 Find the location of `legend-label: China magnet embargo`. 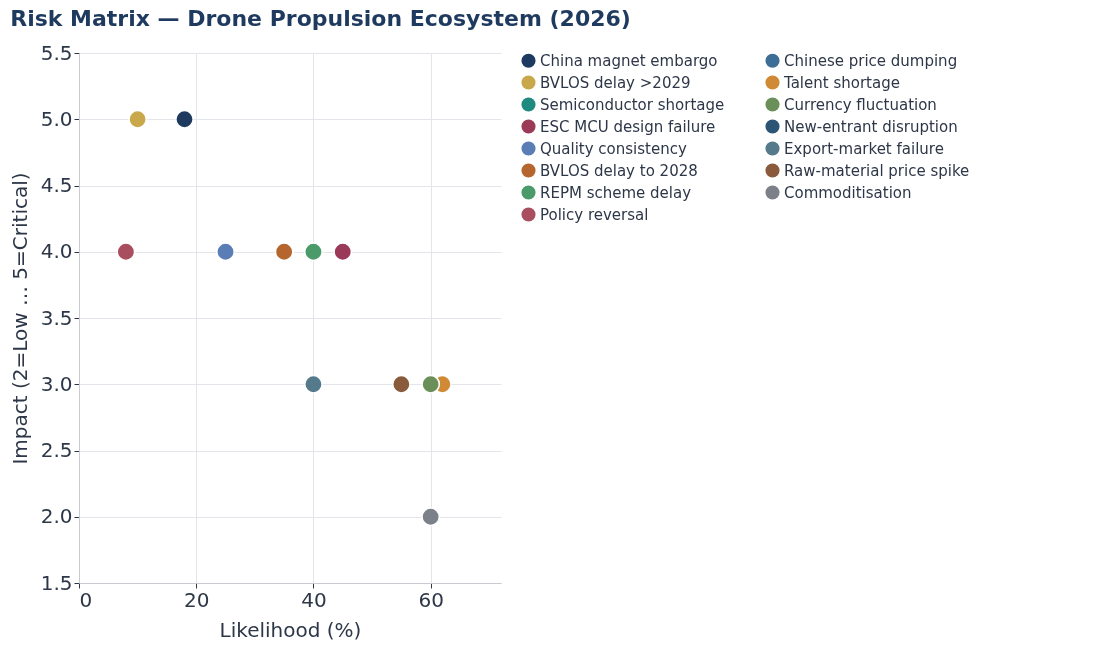

legend-label: China magnet embargo is located at coordinates (629, 60).